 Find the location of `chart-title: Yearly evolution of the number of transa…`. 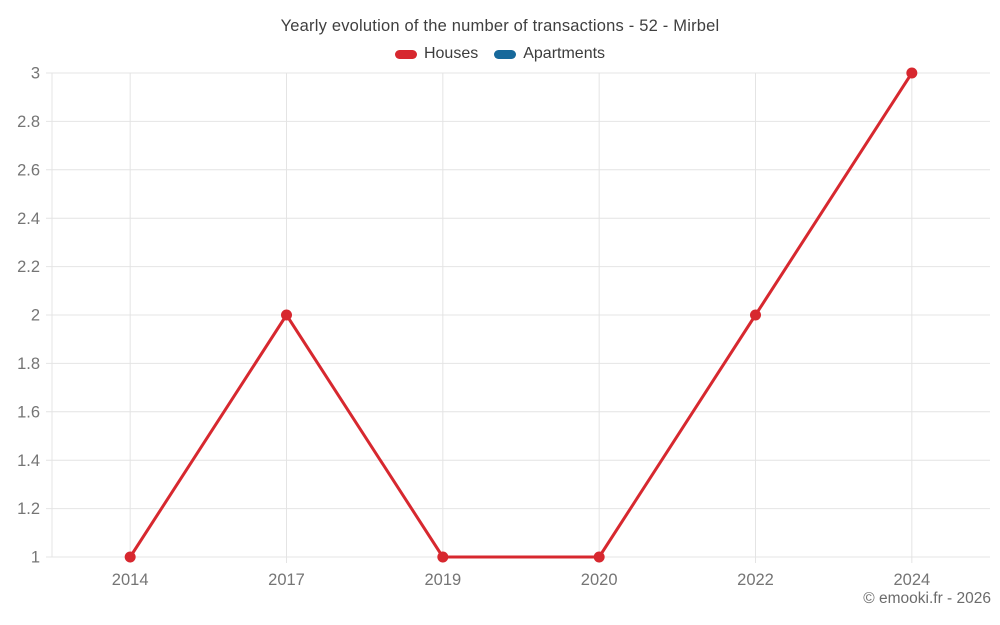

chart-title: Yearly evolution of the number of transa… is located at coordinates (500, 26).